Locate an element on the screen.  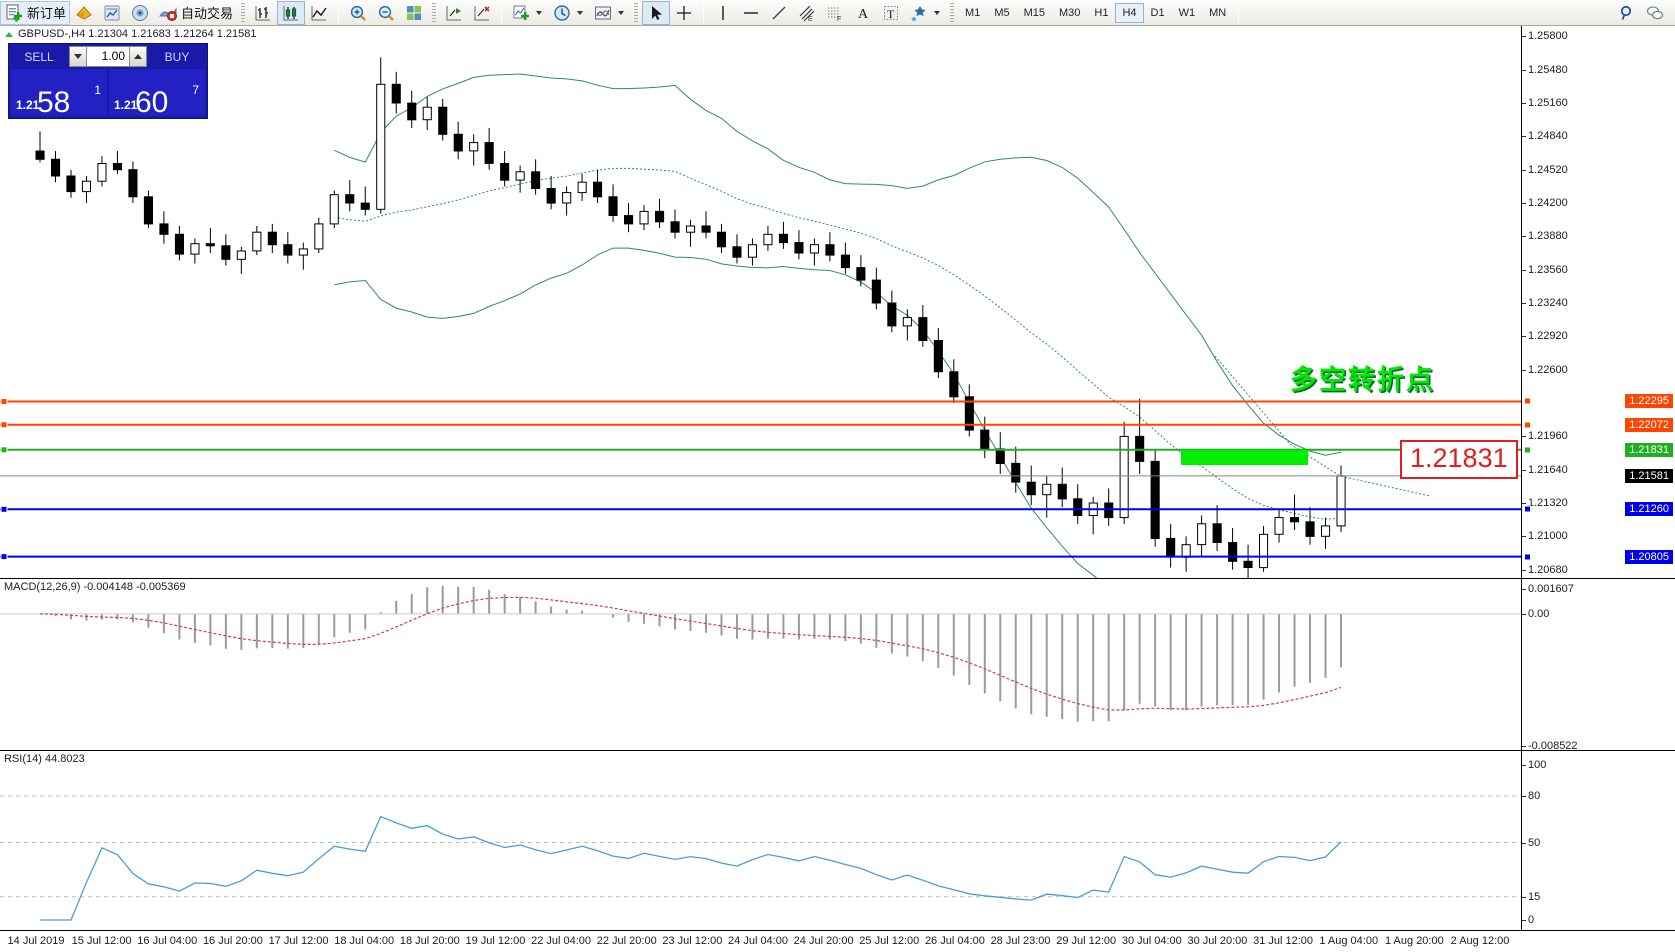
buy-price-box: 1.21 60 7 is located at coordinates (157, 94).